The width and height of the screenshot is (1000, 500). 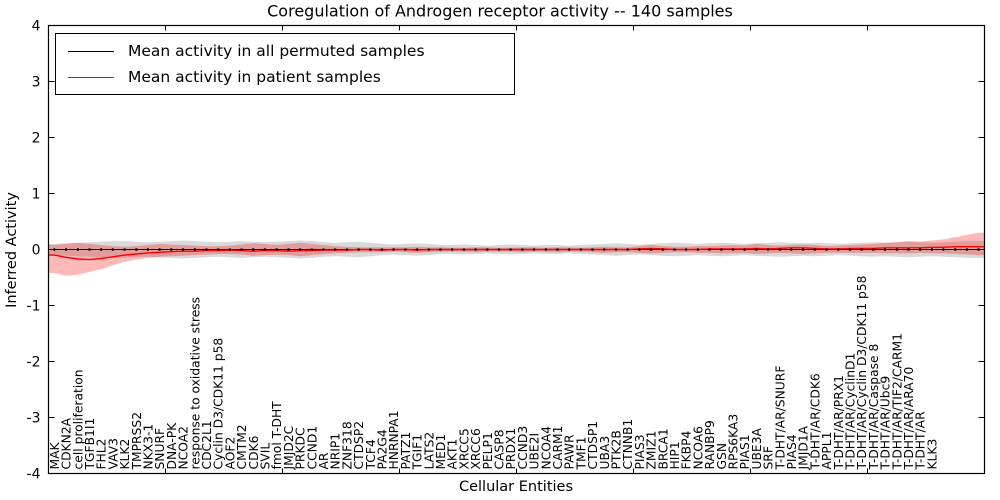 What do you see at coordinates (137, 441) in the screenshot?
I see `x-category-label: TMPRSS2` at bounding box center [137, 441].